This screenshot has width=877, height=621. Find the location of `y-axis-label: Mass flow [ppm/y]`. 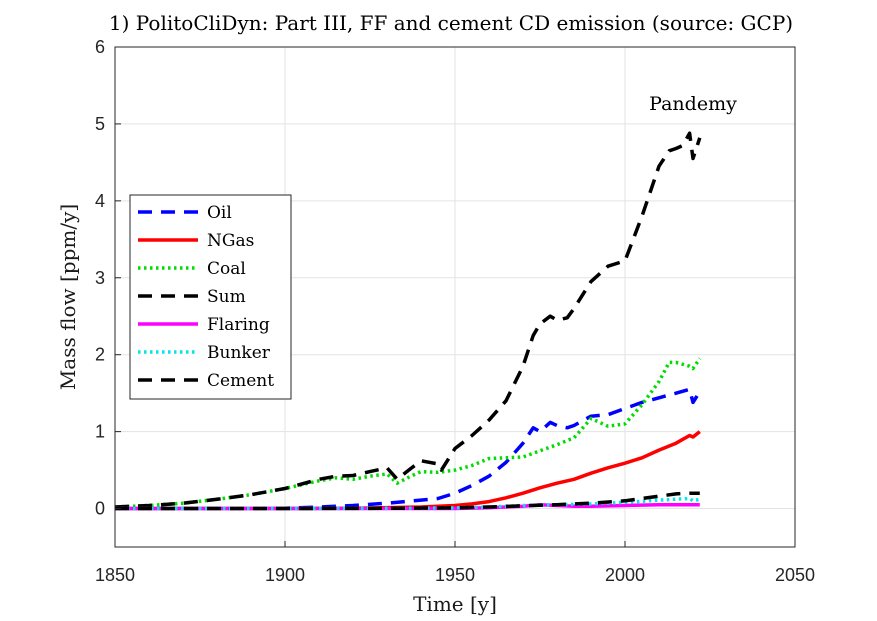

y-axis-label: Mass flow [ppm/y] is located at coordinates (68, 297).